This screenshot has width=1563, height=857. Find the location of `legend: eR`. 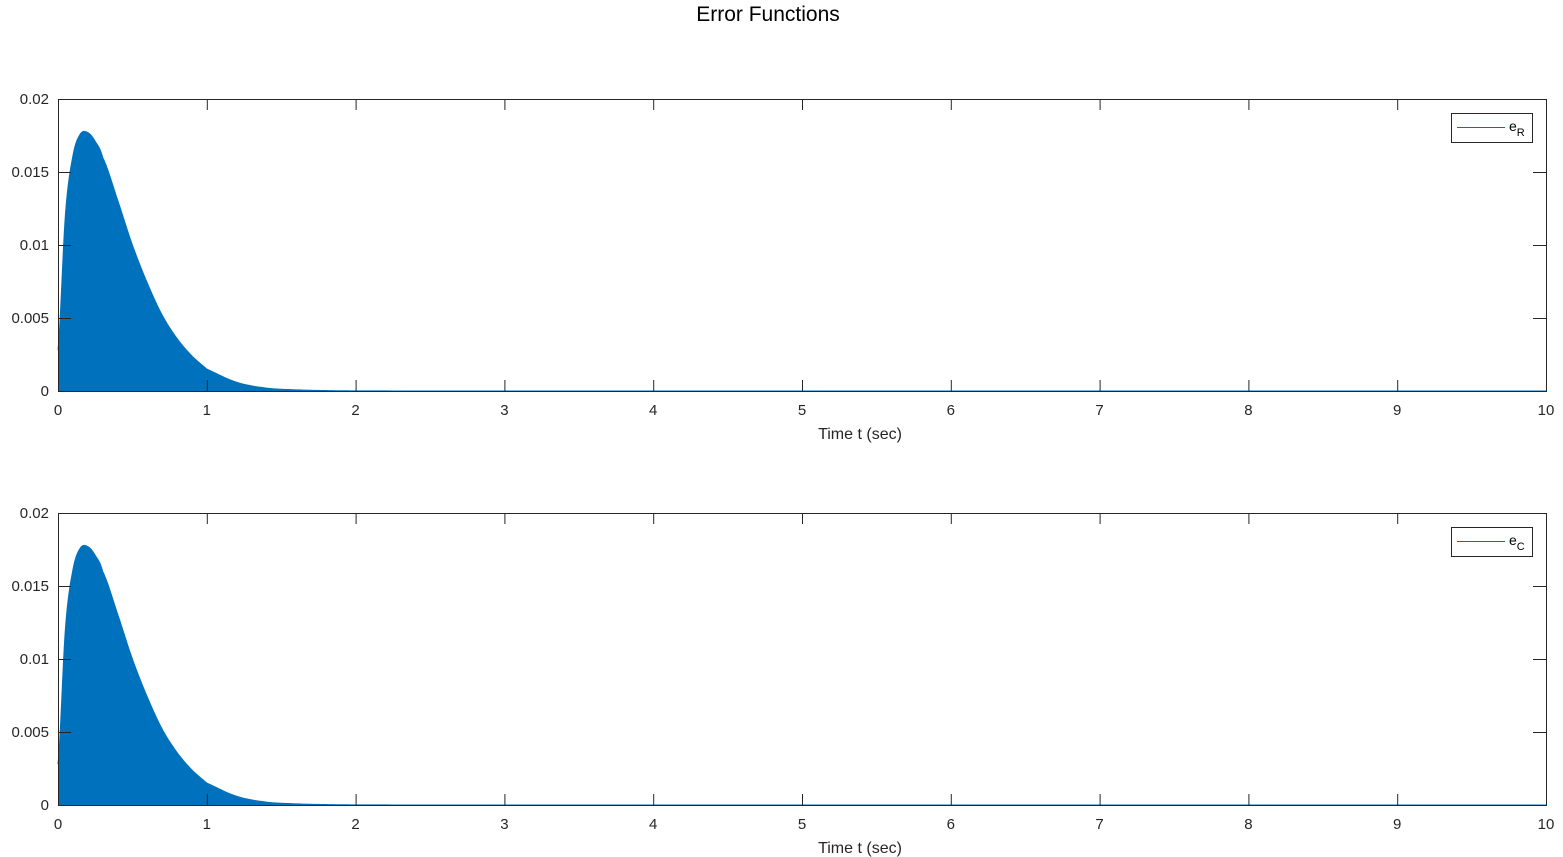

legend: eR is located at coordinates (1492, 128).